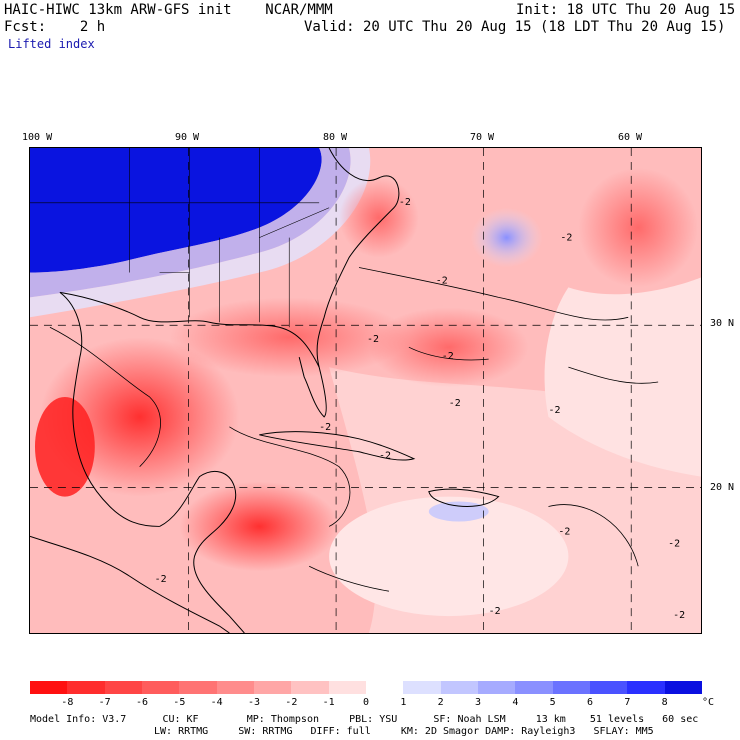  What do you see at coordinates (335, 137) in the screenshot?
I see `lon-label-80w: 80 W` at bounding box center [335, 137].